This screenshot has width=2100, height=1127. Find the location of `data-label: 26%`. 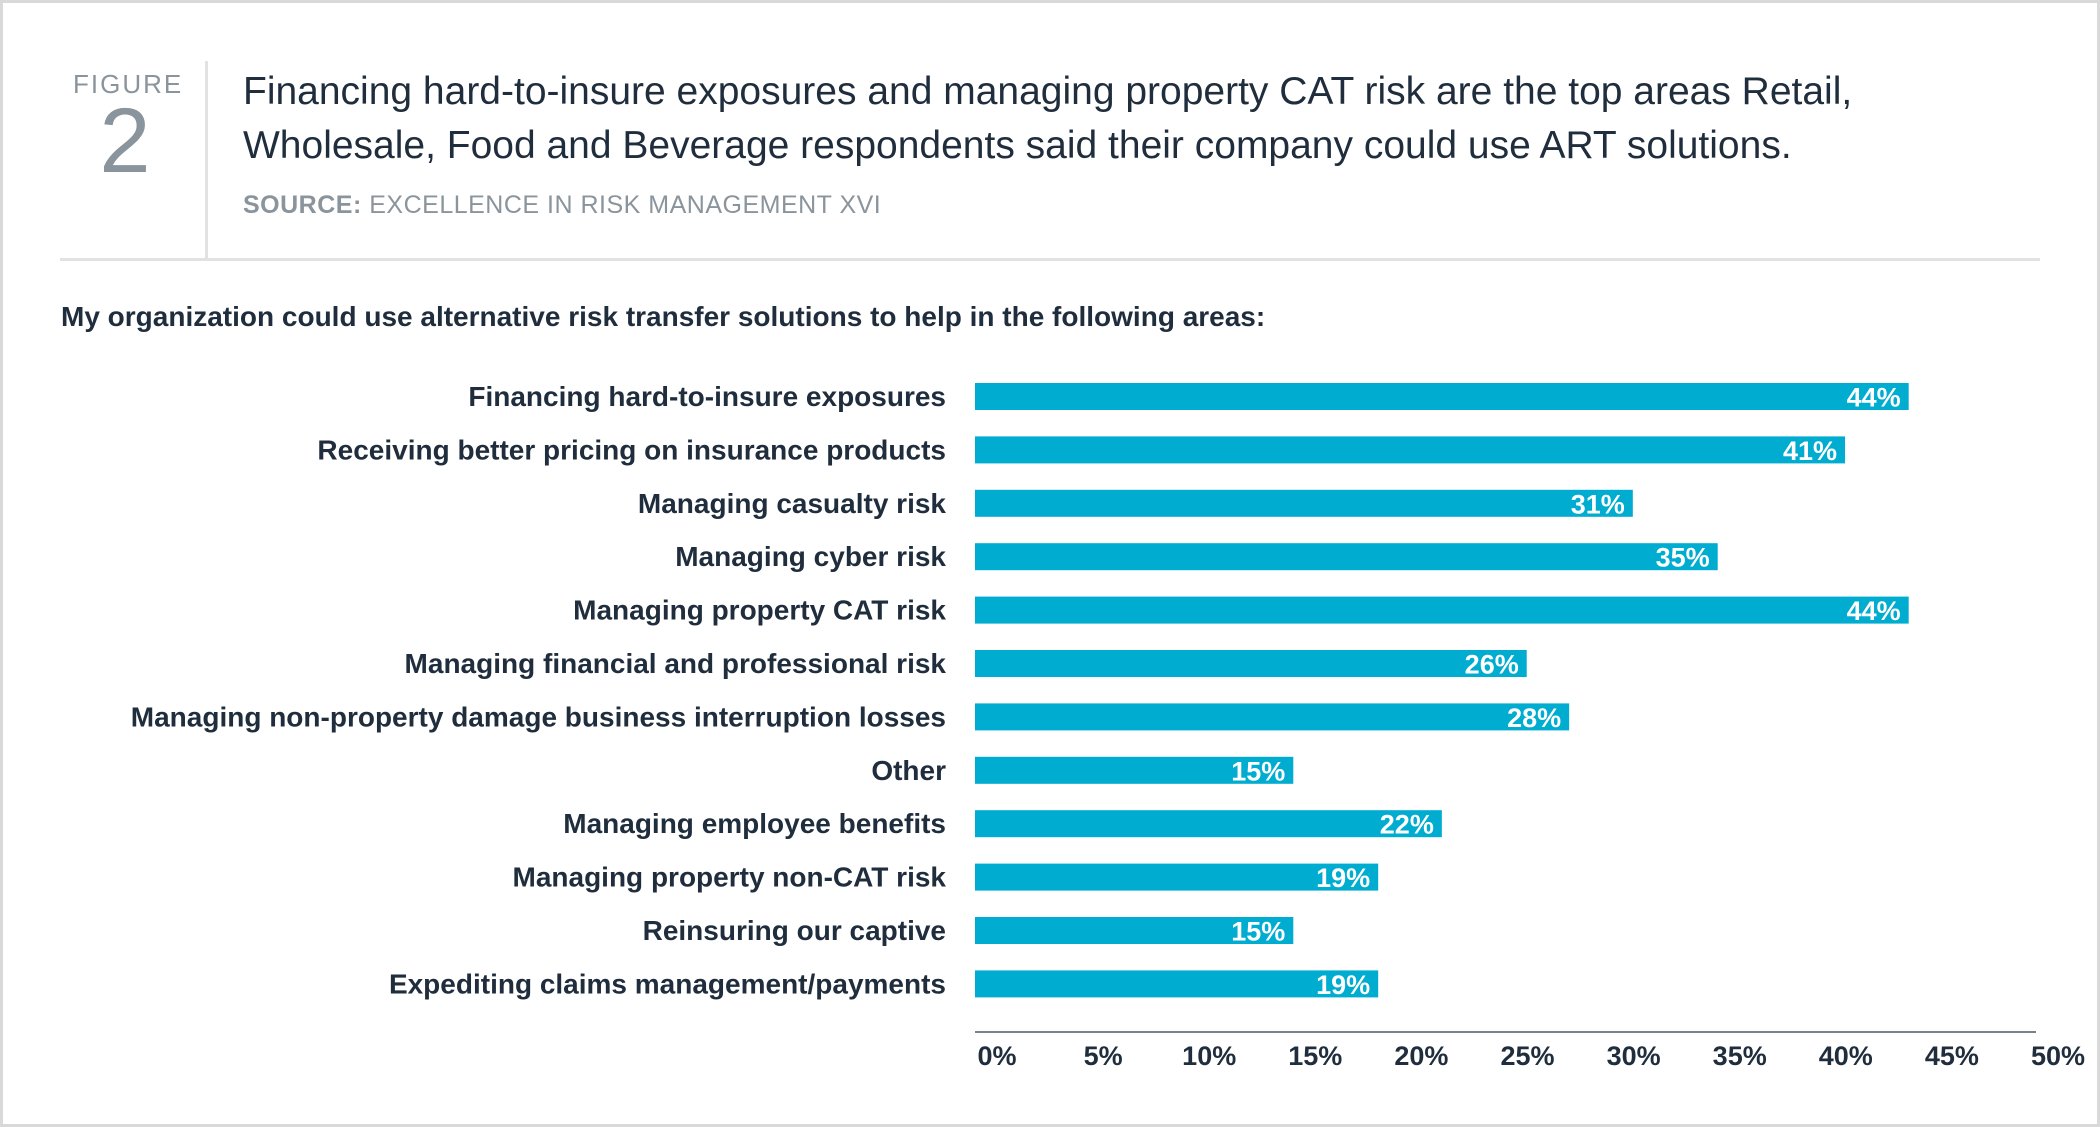

data-label: 26% is located at coordinates (1492, 665).